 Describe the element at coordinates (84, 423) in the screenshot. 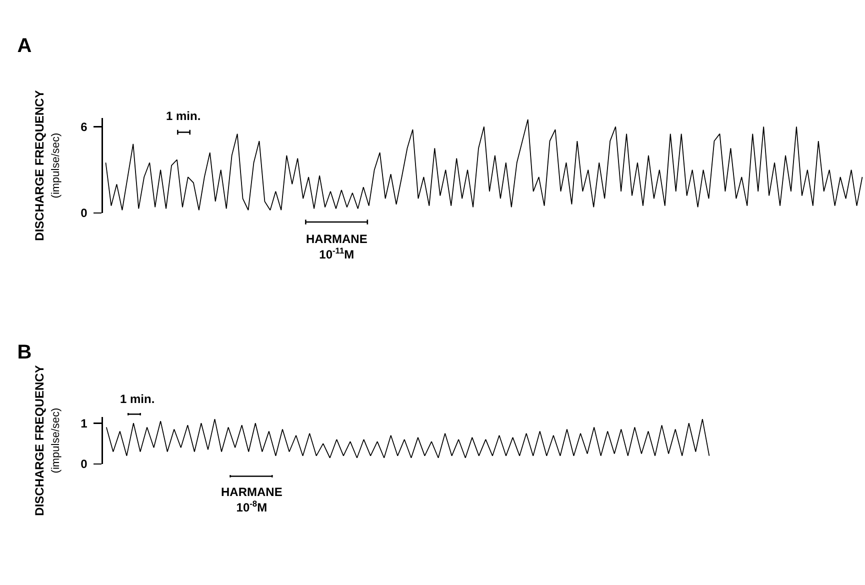

I see `y-tick-label: 1` at that location.